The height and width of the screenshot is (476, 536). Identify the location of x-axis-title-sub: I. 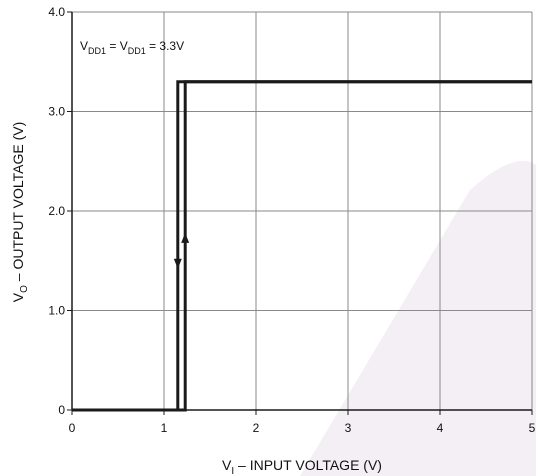
(232, 471).